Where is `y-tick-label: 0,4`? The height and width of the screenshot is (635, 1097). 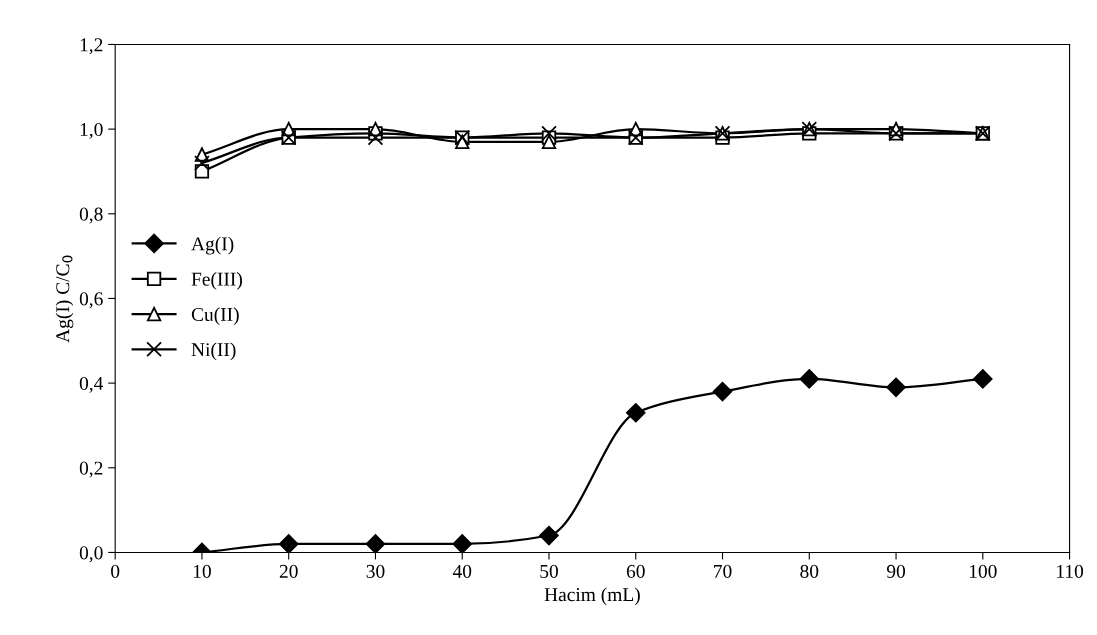 y-tick-label: 0,4 is located at coordinates (91, 384).